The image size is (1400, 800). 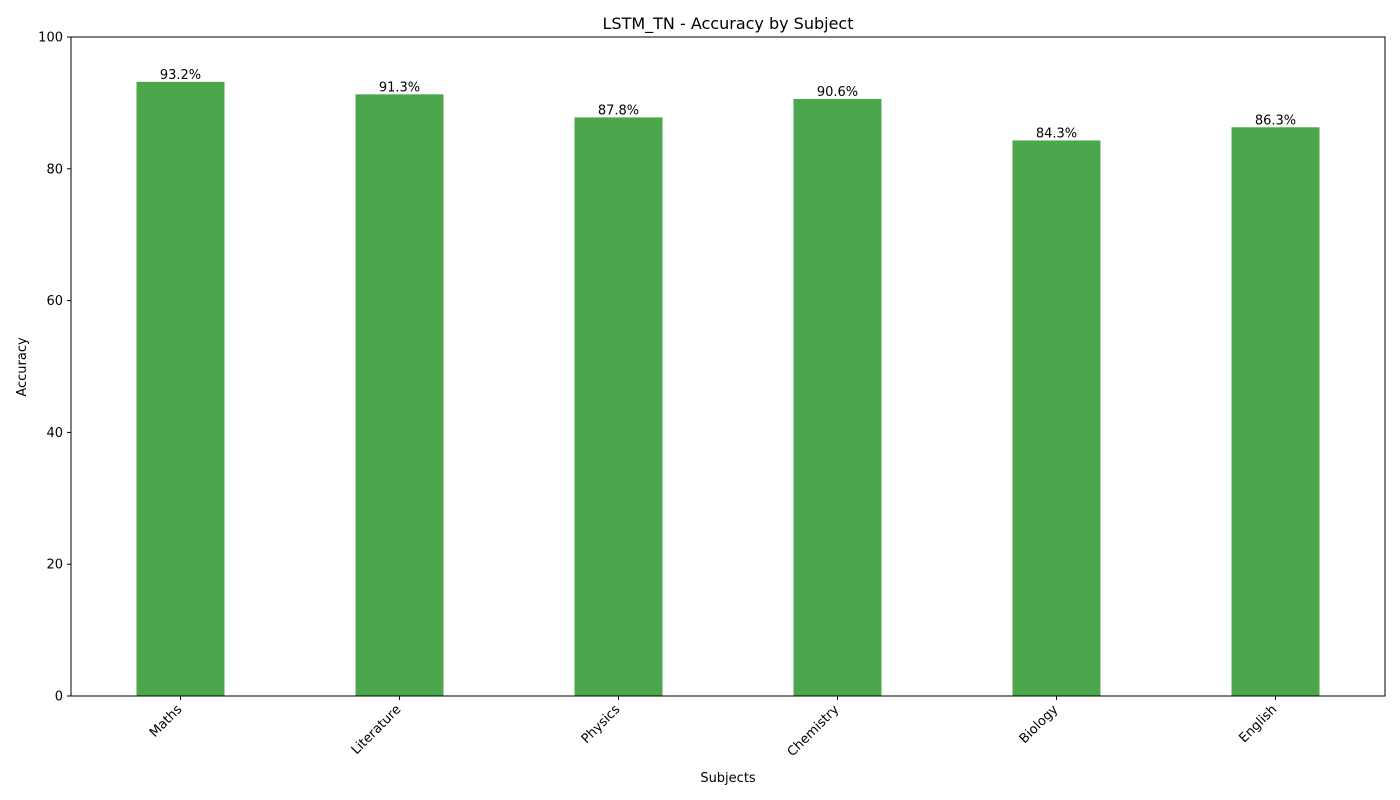 I want to click on x-tick-label: Maths, so click(x=166, y=721).